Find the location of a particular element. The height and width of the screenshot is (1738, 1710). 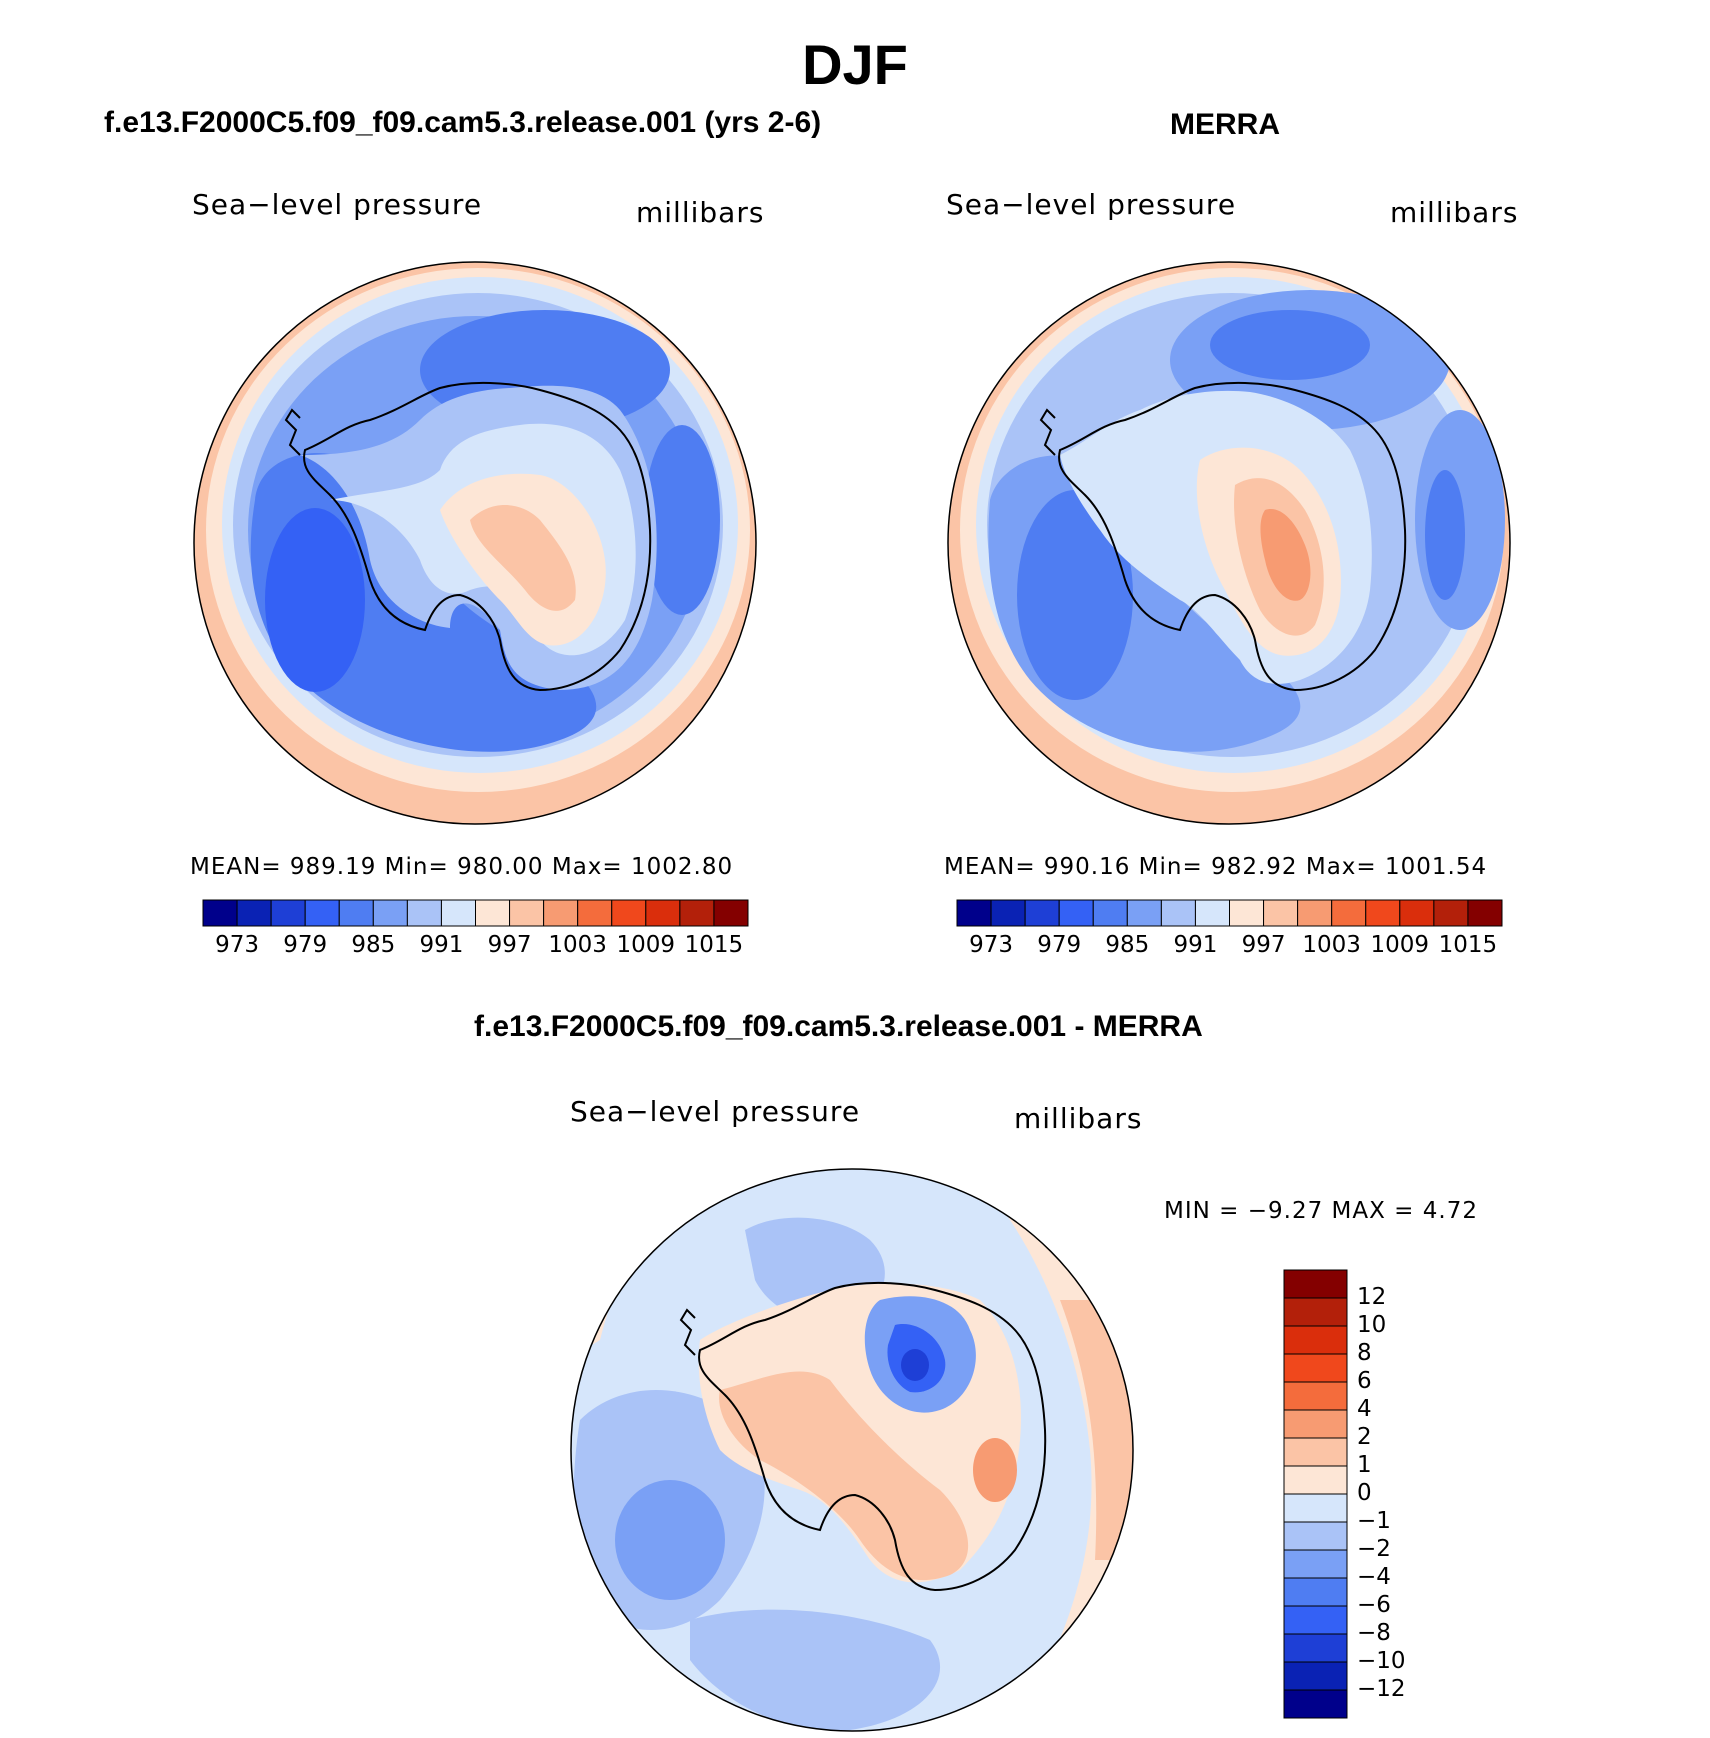

panel2-map is located at coordinates (1229, 543).